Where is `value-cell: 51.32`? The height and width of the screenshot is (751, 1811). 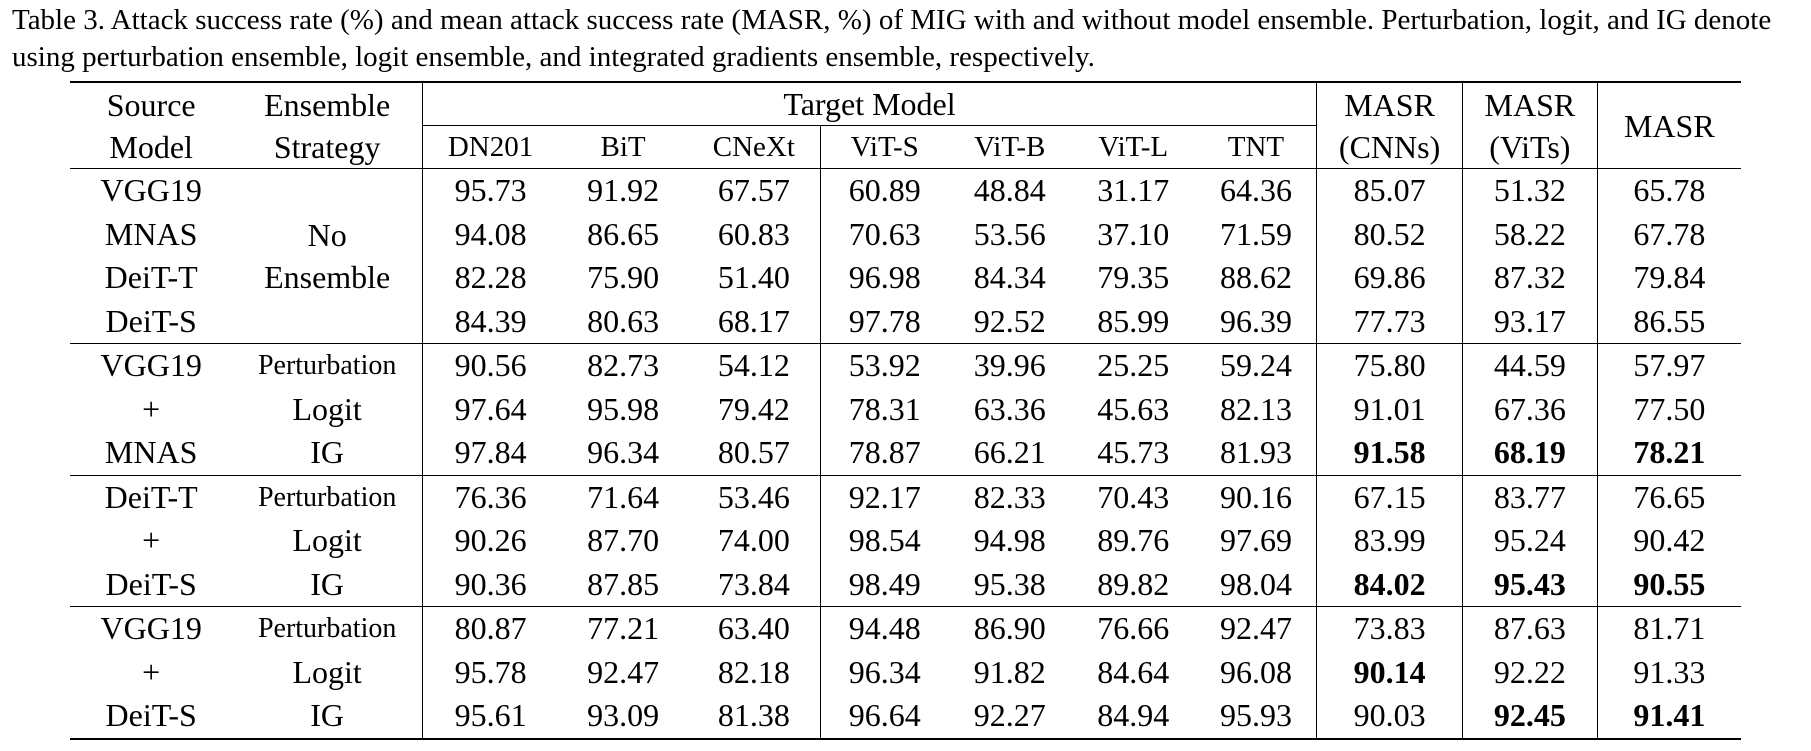 value-cell: 51.32 is located at coordinates (1530, 190).